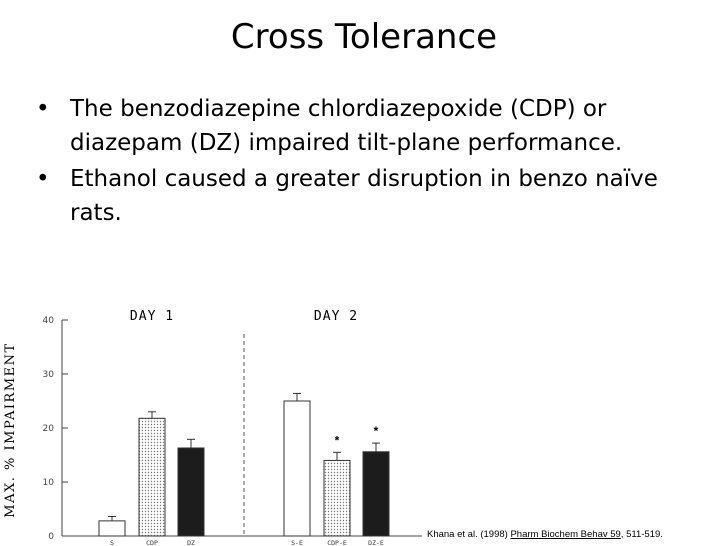  Describe the element at coordinates (49, 483) in the screenshot. I see `y-tick-label: 10` at that location.